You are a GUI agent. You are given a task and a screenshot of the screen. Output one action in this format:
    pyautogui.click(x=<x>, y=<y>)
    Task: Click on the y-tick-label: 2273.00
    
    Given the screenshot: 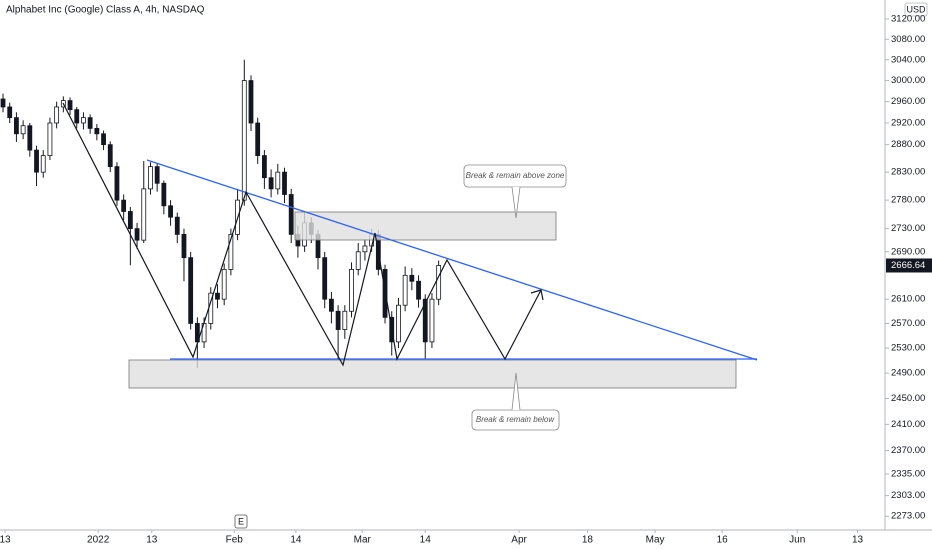 What is the action you would take?
    pyautogui.click(x=908, y=516)
    